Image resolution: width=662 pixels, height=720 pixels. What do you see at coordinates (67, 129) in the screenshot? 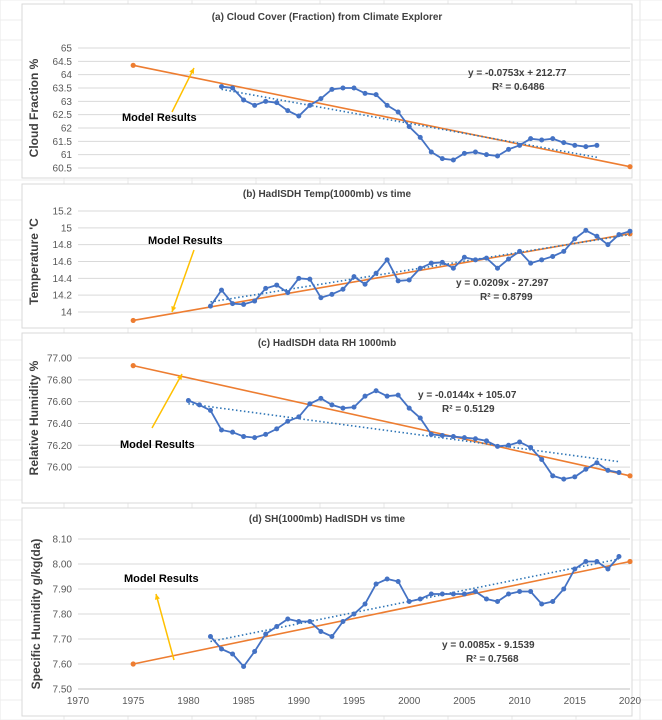
I see `y-tick-label: 62` at bounding box center [67, 129].